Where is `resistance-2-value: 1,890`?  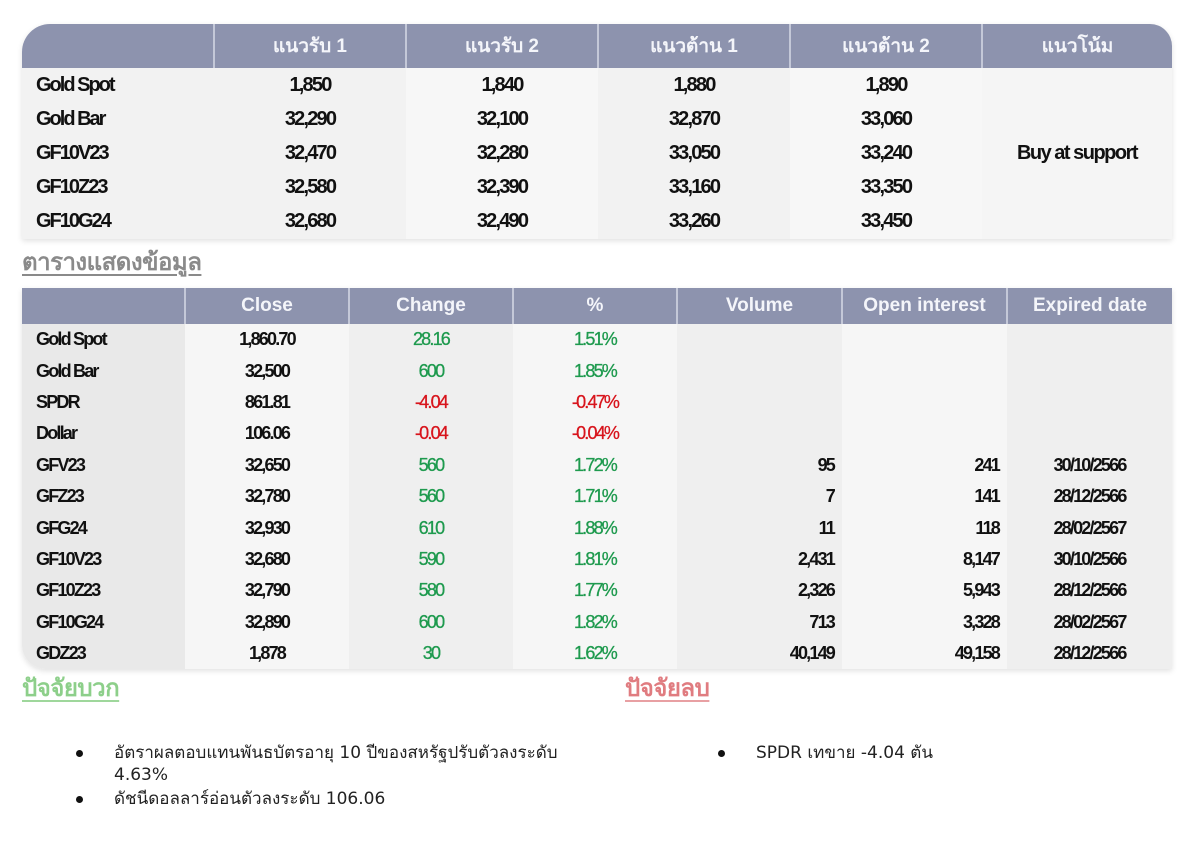 resistance-2-value: 1,890 is located at coordinates (886, 85).